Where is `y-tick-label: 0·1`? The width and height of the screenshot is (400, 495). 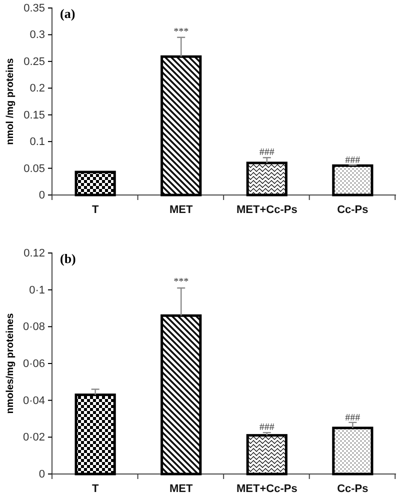
y-tick-label: 0·1 is located at coordinates (37, 290).